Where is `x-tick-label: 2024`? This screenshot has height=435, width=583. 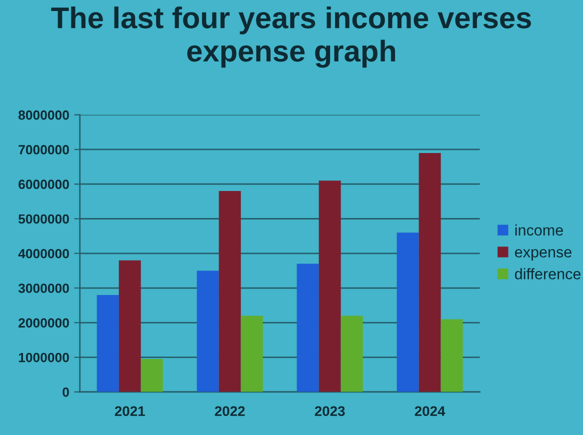
x-tick-label: 2024 is located at coordinates (430, 411).